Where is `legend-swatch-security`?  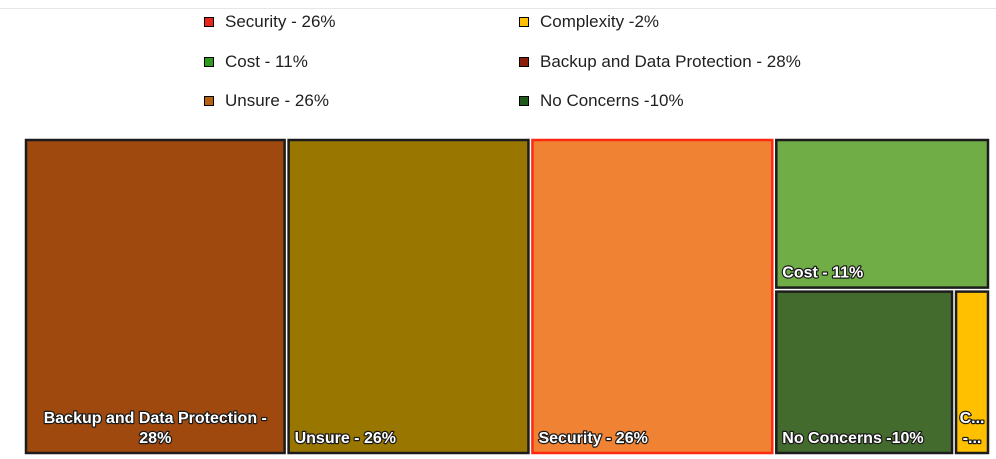
legend-swatch-security is located at coordinates (209, 22).